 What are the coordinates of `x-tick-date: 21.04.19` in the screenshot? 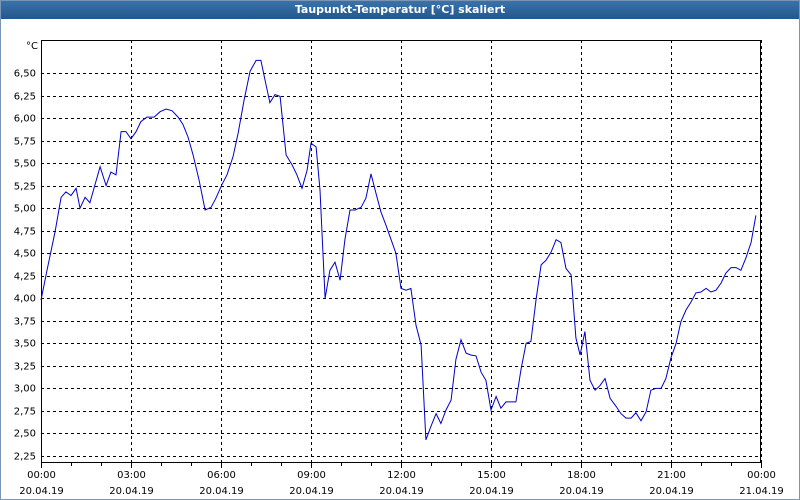 It's located at (761, 491).